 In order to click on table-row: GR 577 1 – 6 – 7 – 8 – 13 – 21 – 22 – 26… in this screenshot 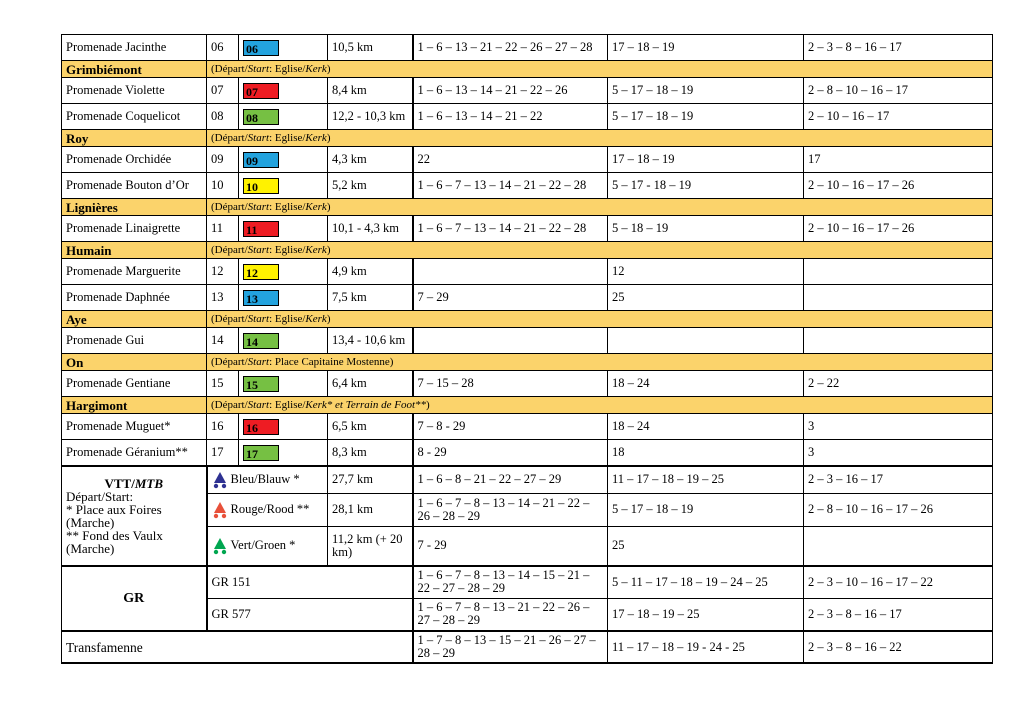, I will do `click(527, 614)`.